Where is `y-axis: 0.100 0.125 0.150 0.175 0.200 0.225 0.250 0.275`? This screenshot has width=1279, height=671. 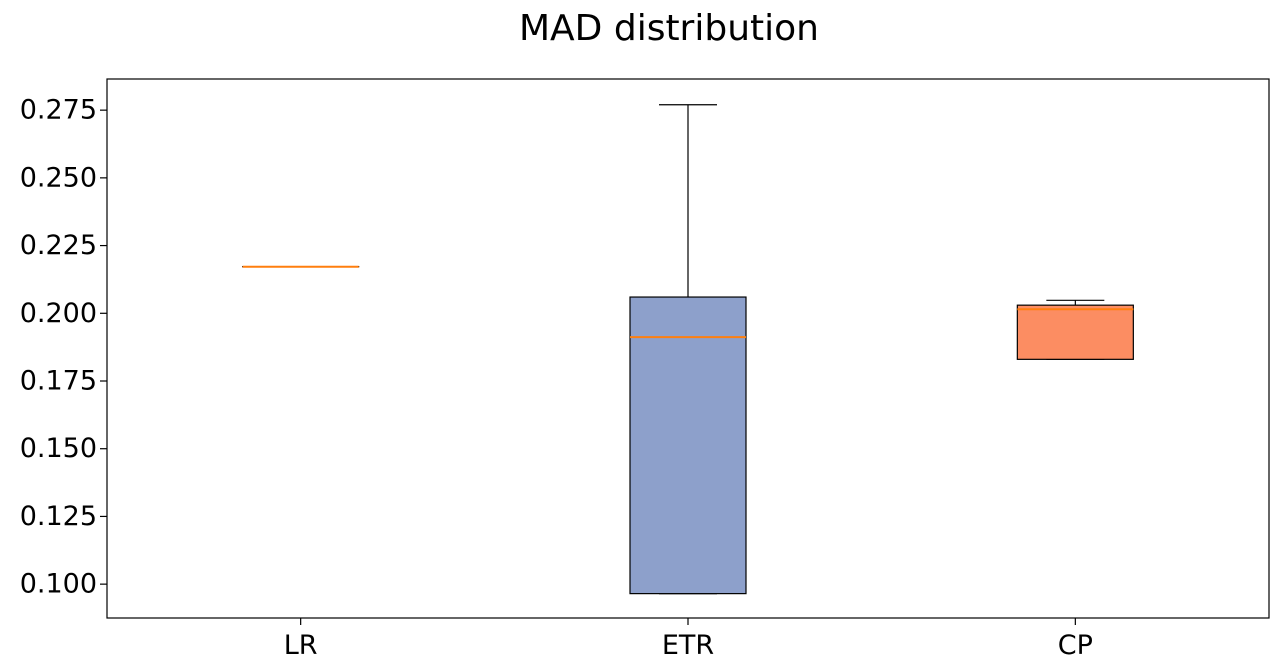 y-axis: 0.100 0.125 0.150 0.175 0.200 0.225 0.250 0.275 is located at coordinates (63, 347).